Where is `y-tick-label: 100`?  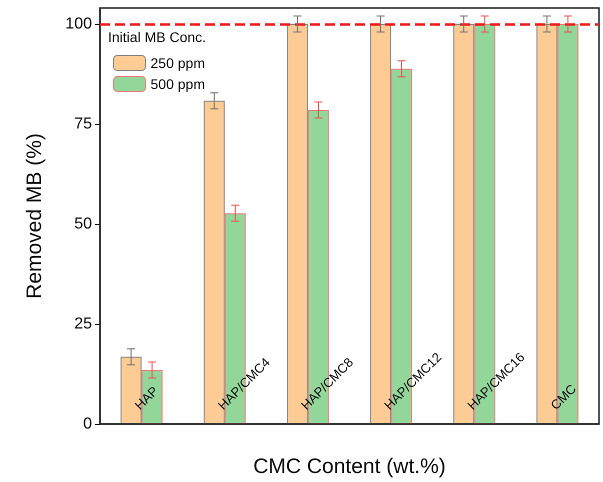
y-tick-label: 100 is located at coordinates (78, 24).